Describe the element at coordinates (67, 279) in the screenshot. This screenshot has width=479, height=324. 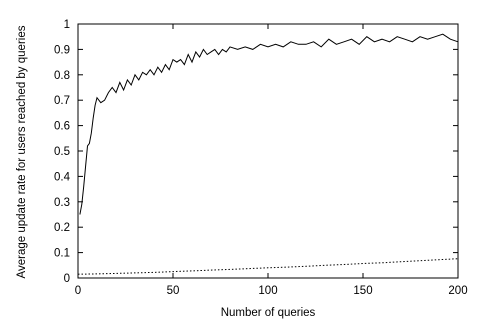
I see `y-tick-label: 0` at that location.